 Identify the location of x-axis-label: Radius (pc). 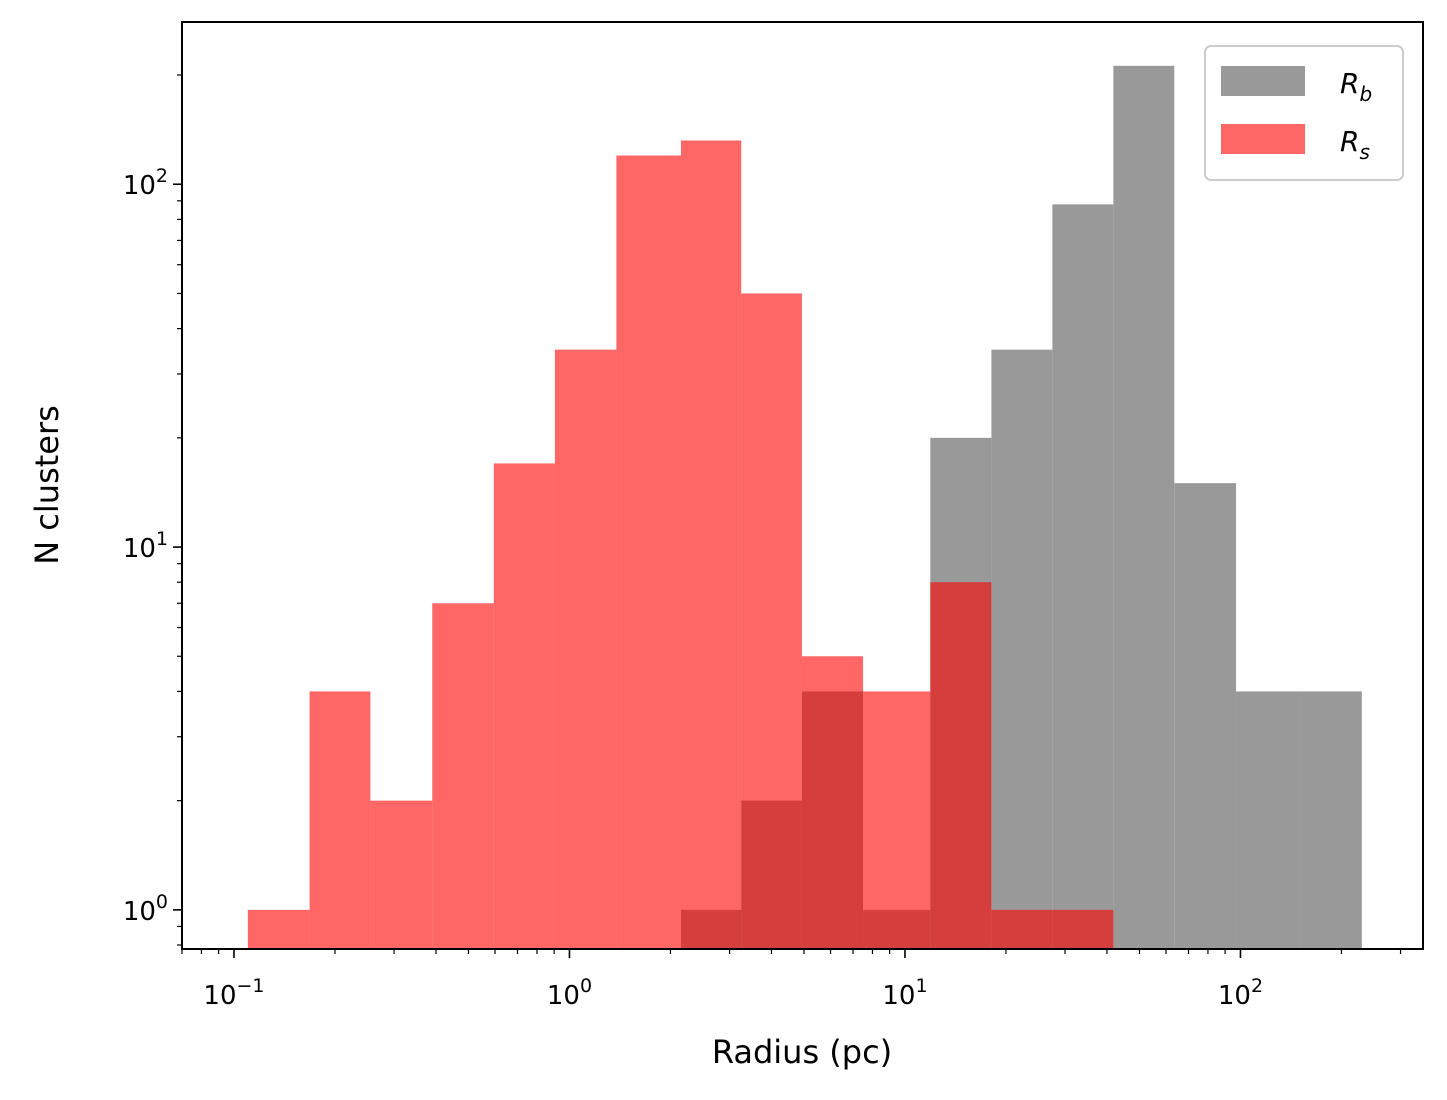
(802, 1052).